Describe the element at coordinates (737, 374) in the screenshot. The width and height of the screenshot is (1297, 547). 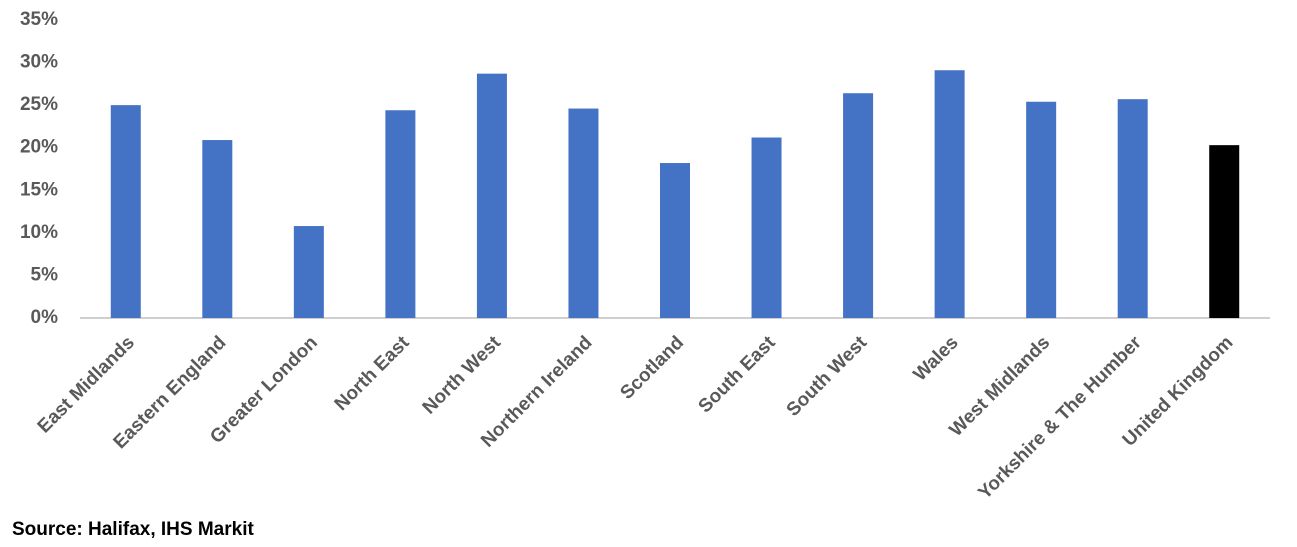
I see `x-tick-label: South East` at that location.